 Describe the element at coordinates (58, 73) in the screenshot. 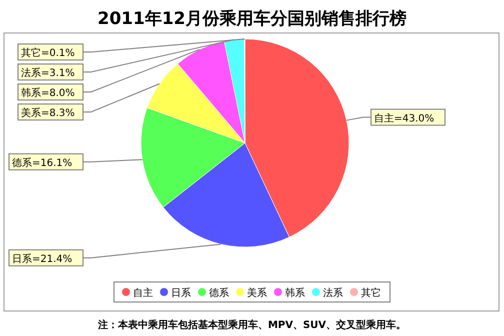

I see `data-label: =3.1%` at that location.